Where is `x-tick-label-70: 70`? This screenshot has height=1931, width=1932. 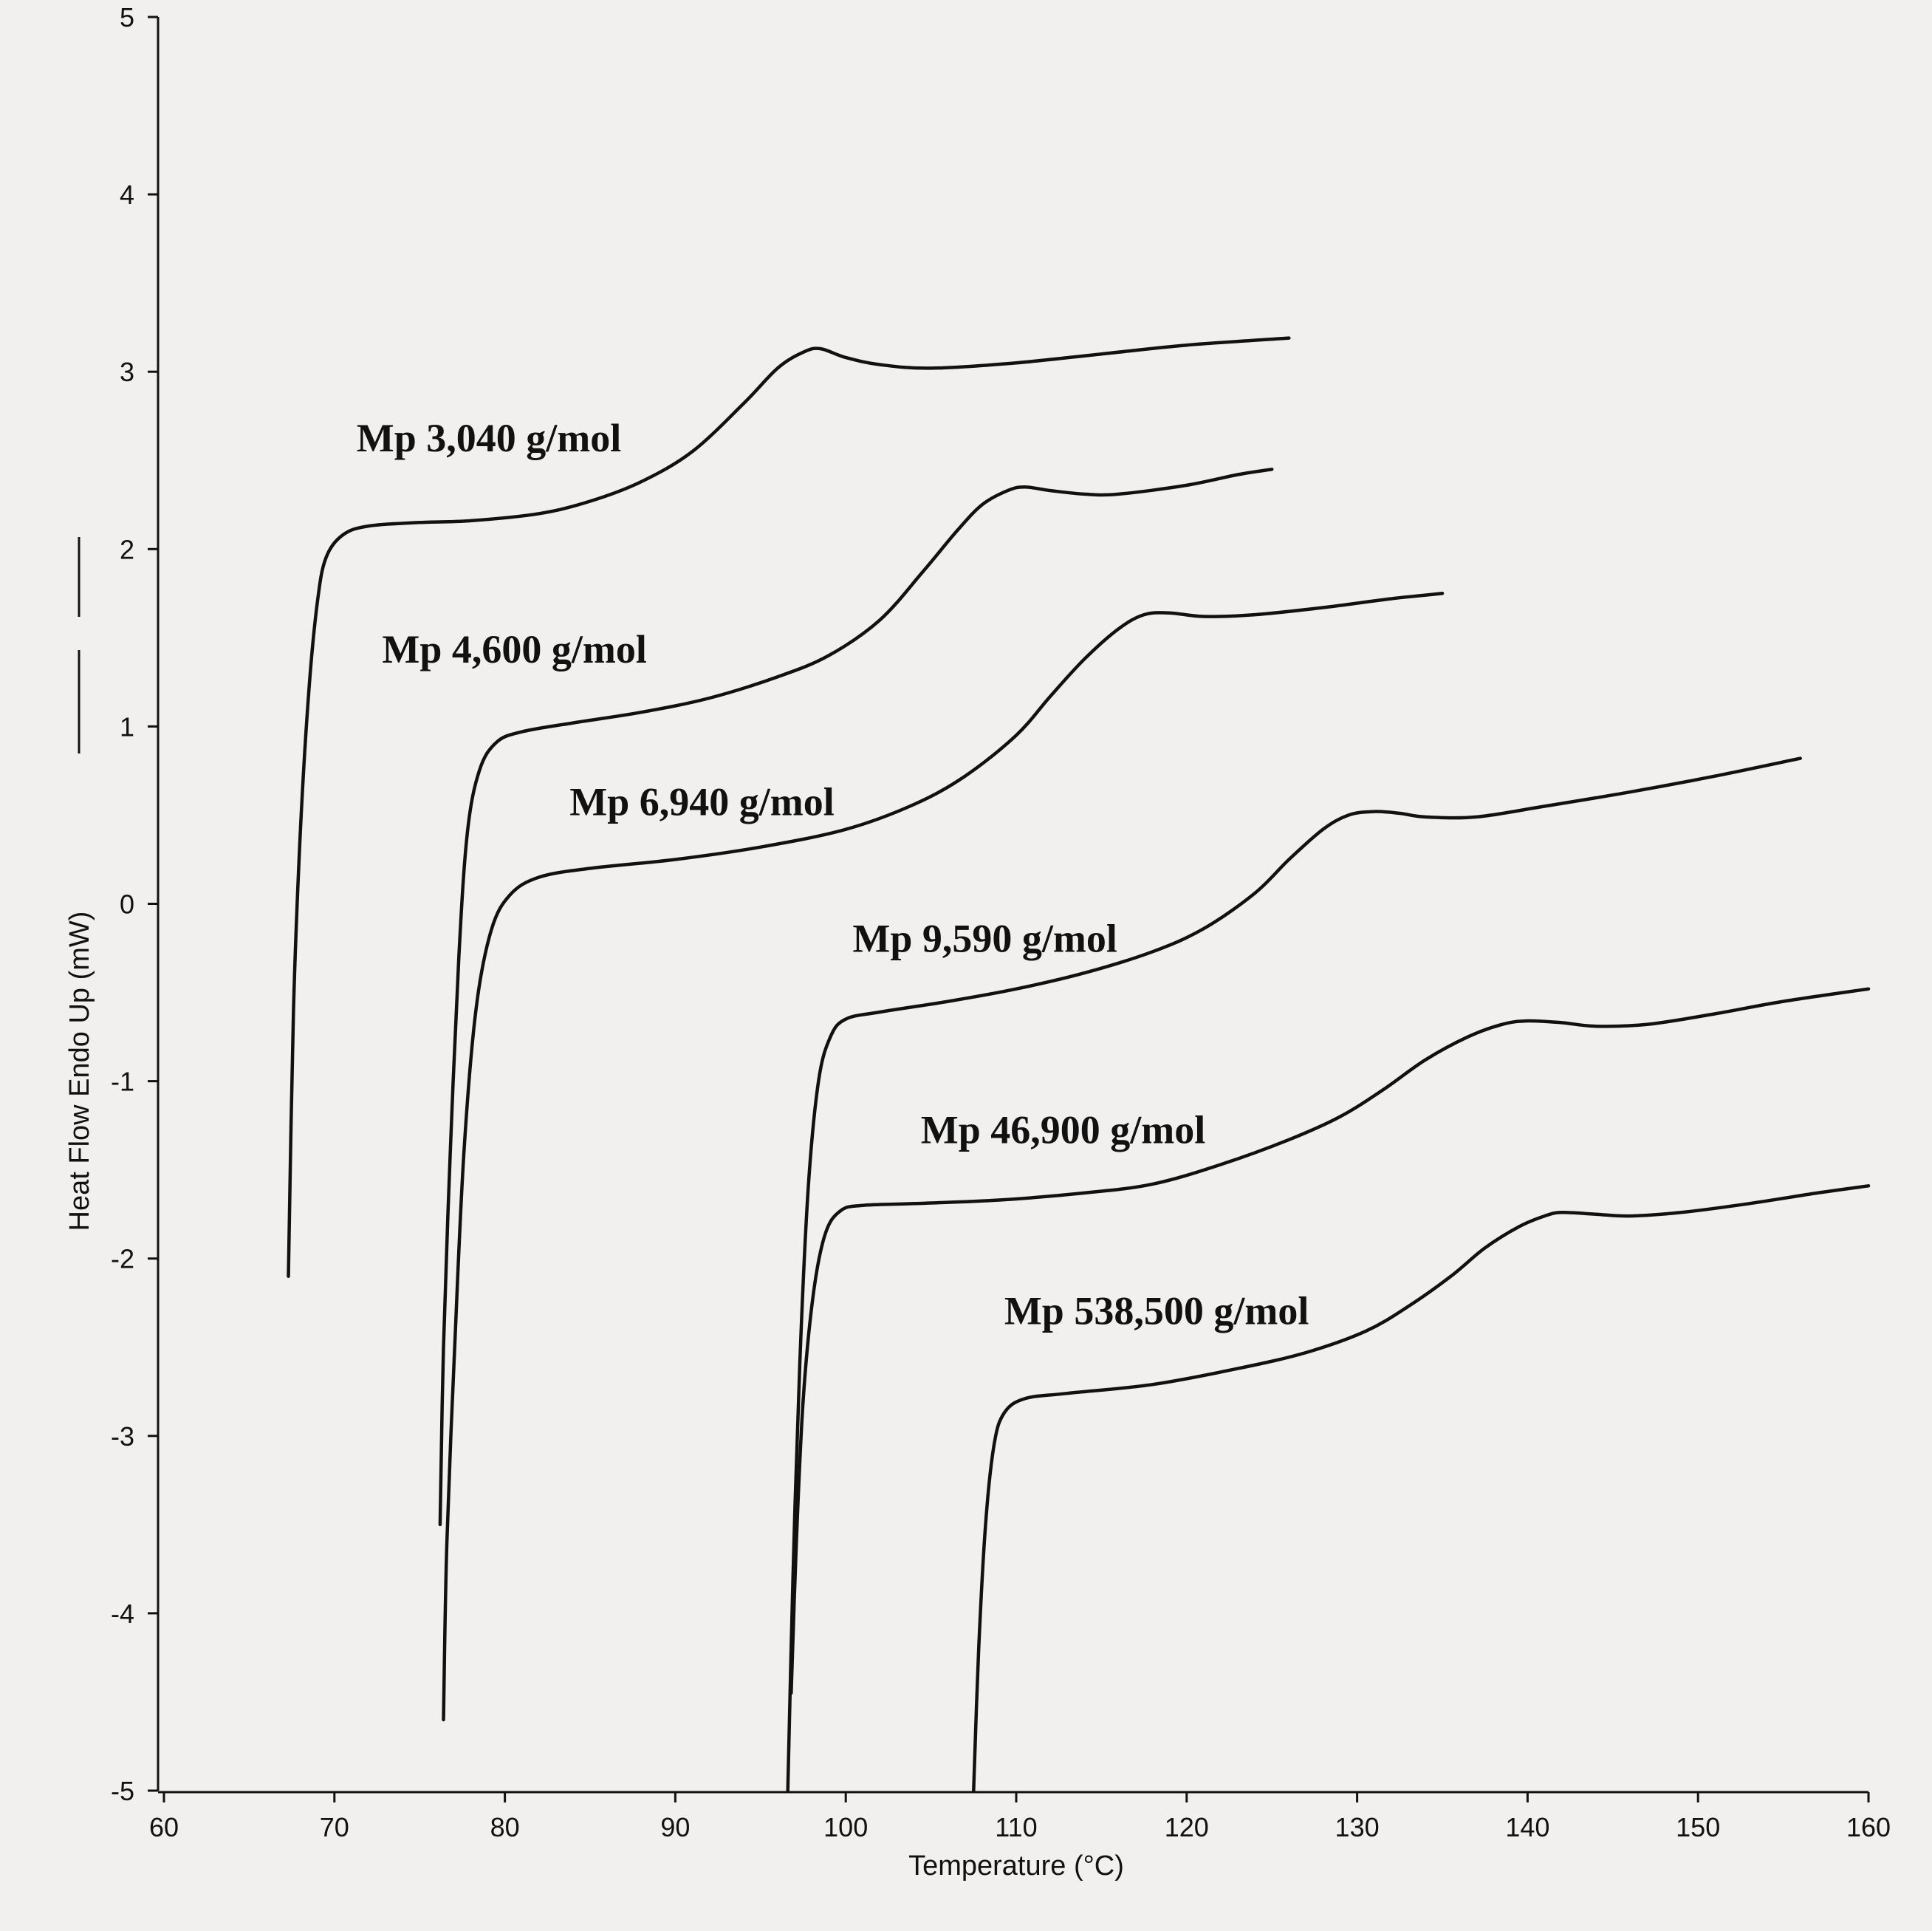 x-tick-label-70: 70 is located at coordinates (334, 1827).